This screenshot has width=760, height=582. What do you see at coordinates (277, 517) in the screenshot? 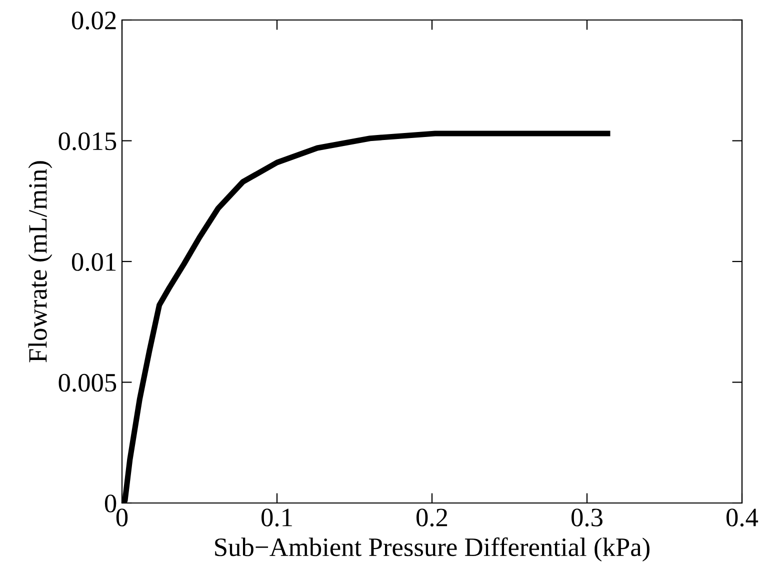
I see `x-tick-label: 0.1` at bounding box center [277, 517].